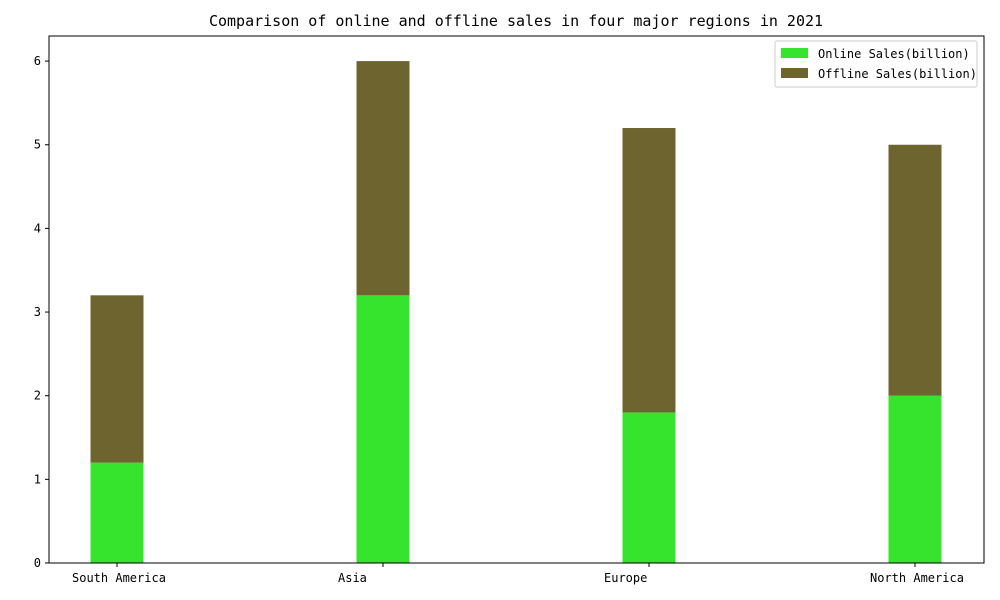  I want to click on x-tick-label-1: Asia, so click(352, 578).